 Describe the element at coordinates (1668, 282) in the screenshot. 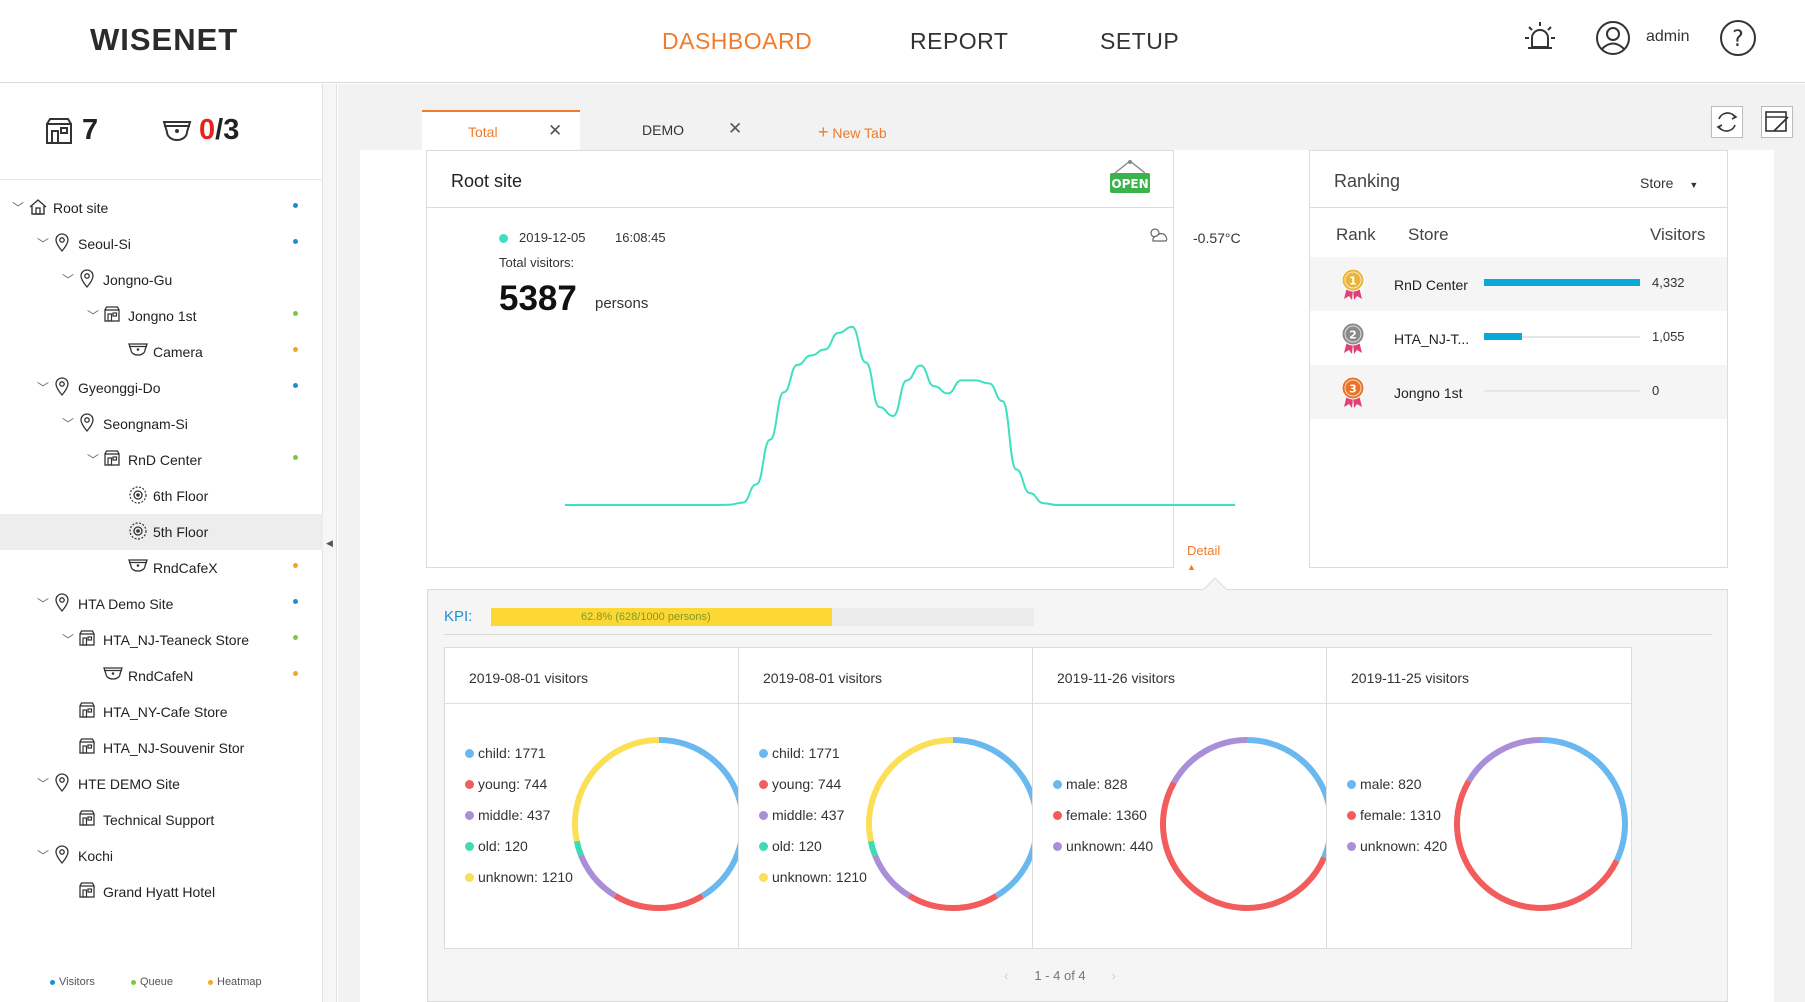

I see `rank-visitors: 4,332` at that location.